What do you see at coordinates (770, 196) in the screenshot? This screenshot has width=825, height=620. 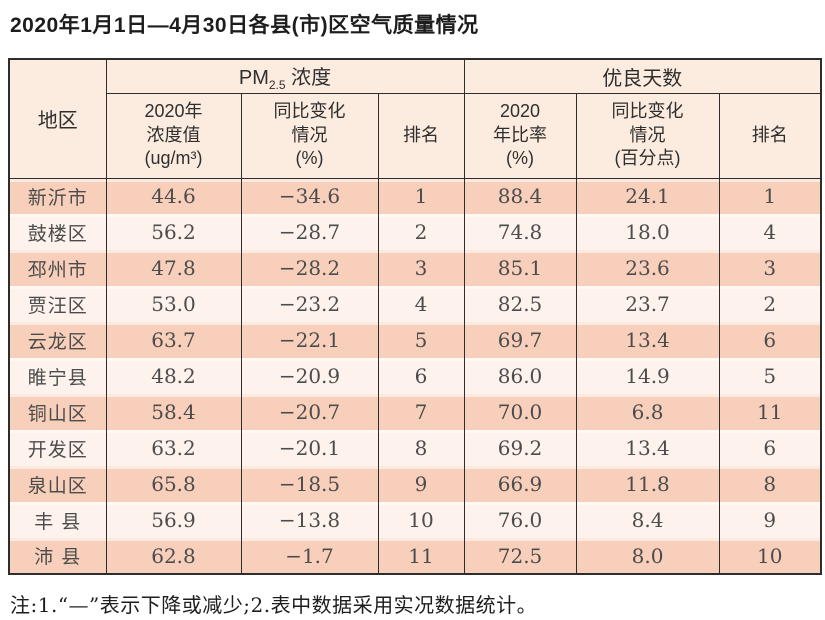 I see `good-rank-cell: 1` at bounding box center [770, 196].